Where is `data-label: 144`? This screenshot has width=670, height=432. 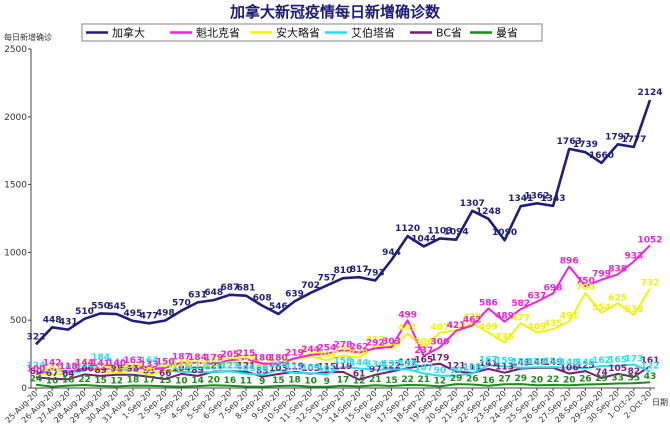
data-label: 144 is located at coordinates (84, 363).